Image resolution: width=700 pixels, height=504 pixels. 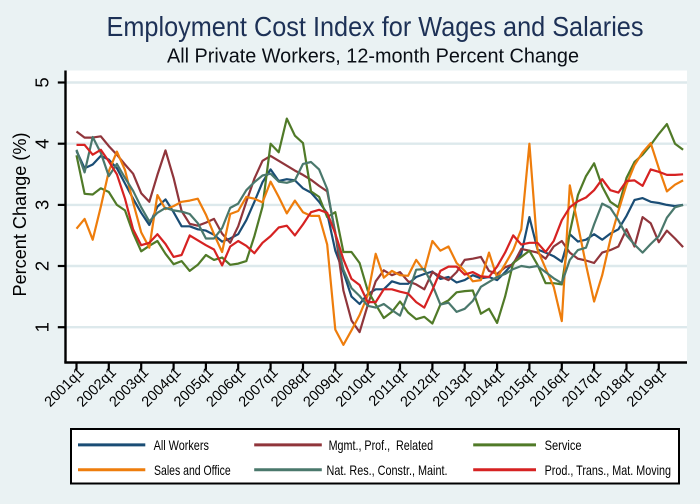 What do you see at coordinates (192, 470) in the screenshot?
I see `svg-text: Sales and Office` at bounding box center [192, 470].